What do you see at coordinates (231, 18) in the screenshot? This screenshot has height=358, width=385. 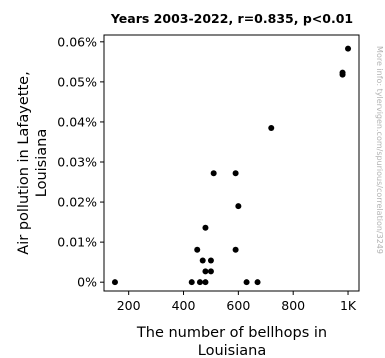 I see `chart-title: Years 2003-2022, r=0.835, p<0.01` at bounding box center [231, 18].